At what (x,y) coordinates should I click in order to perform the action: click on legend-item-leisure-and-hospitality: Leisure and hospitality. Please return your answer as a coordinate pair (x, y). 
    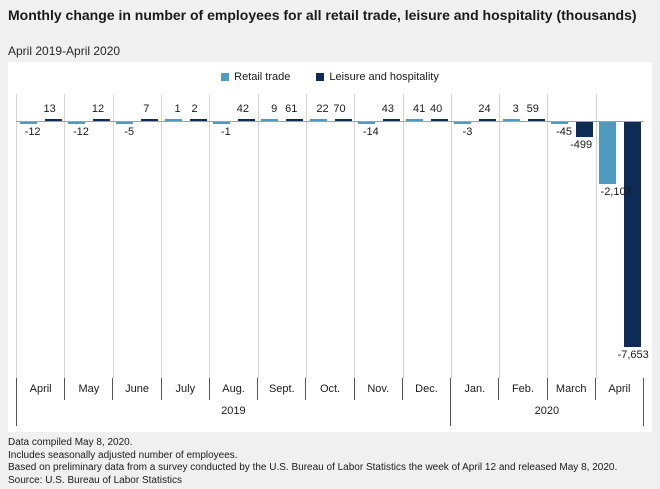
    Looking at the image, I should click on (377, 77).